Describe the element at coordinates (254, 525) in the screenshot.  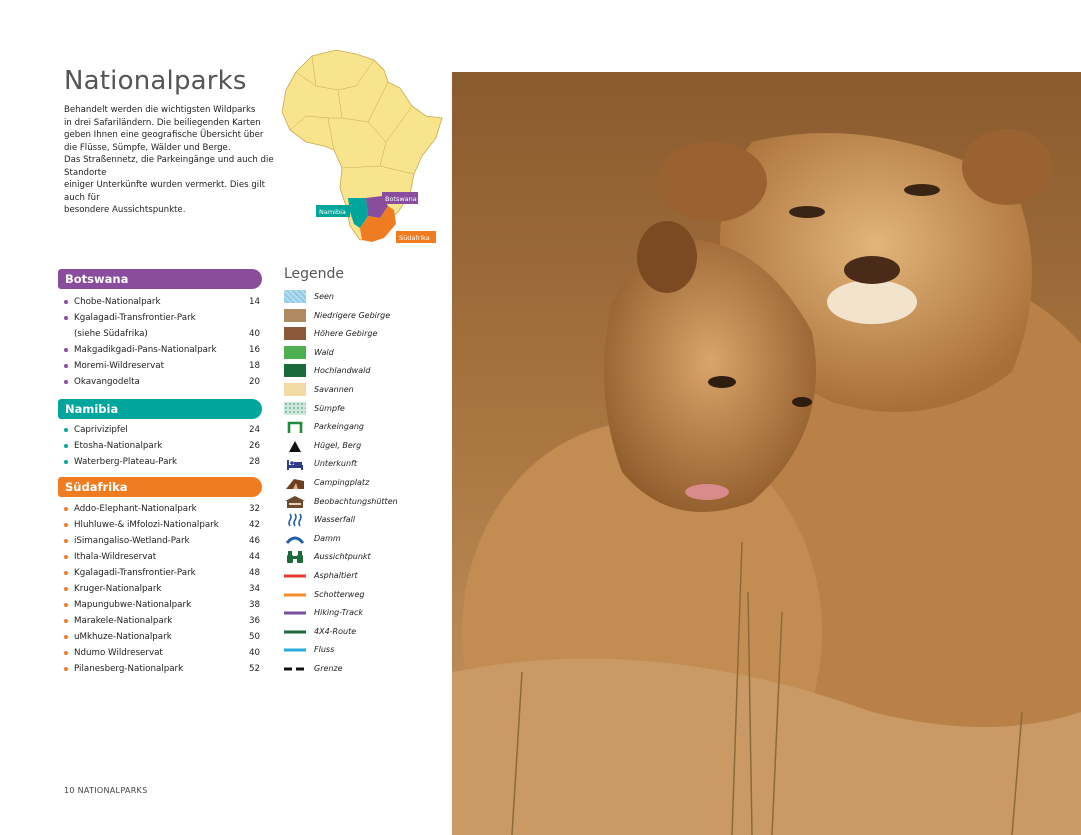
I see `page-number: 42` at that location.